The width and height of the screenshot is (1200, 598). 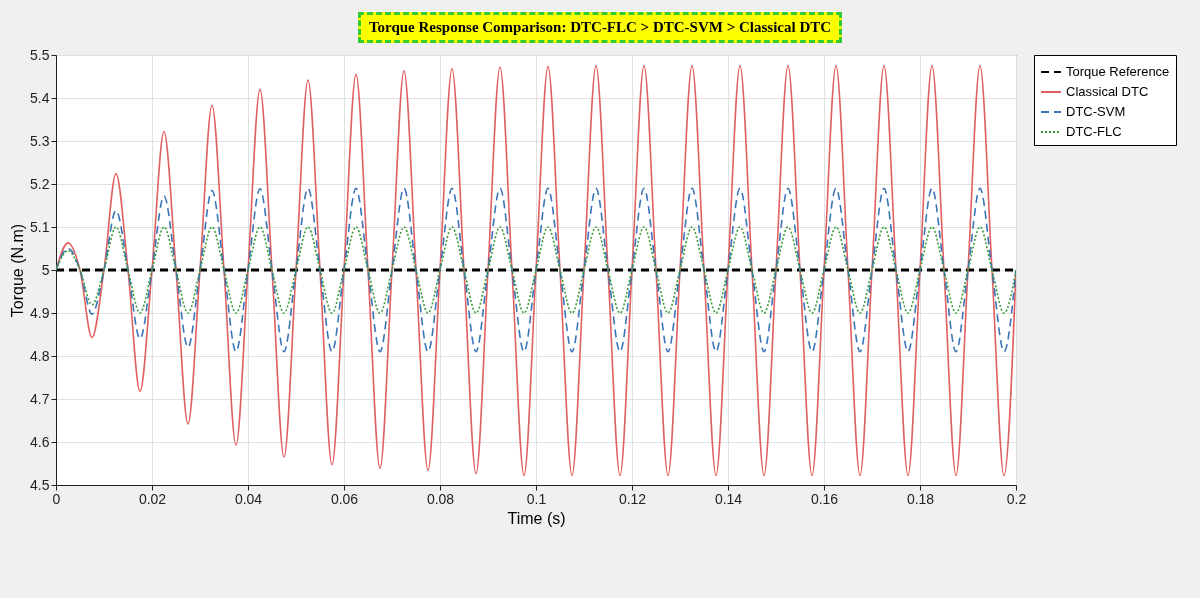 I want to click on y-tick-label: 5.5, so click(x=40, y=54).